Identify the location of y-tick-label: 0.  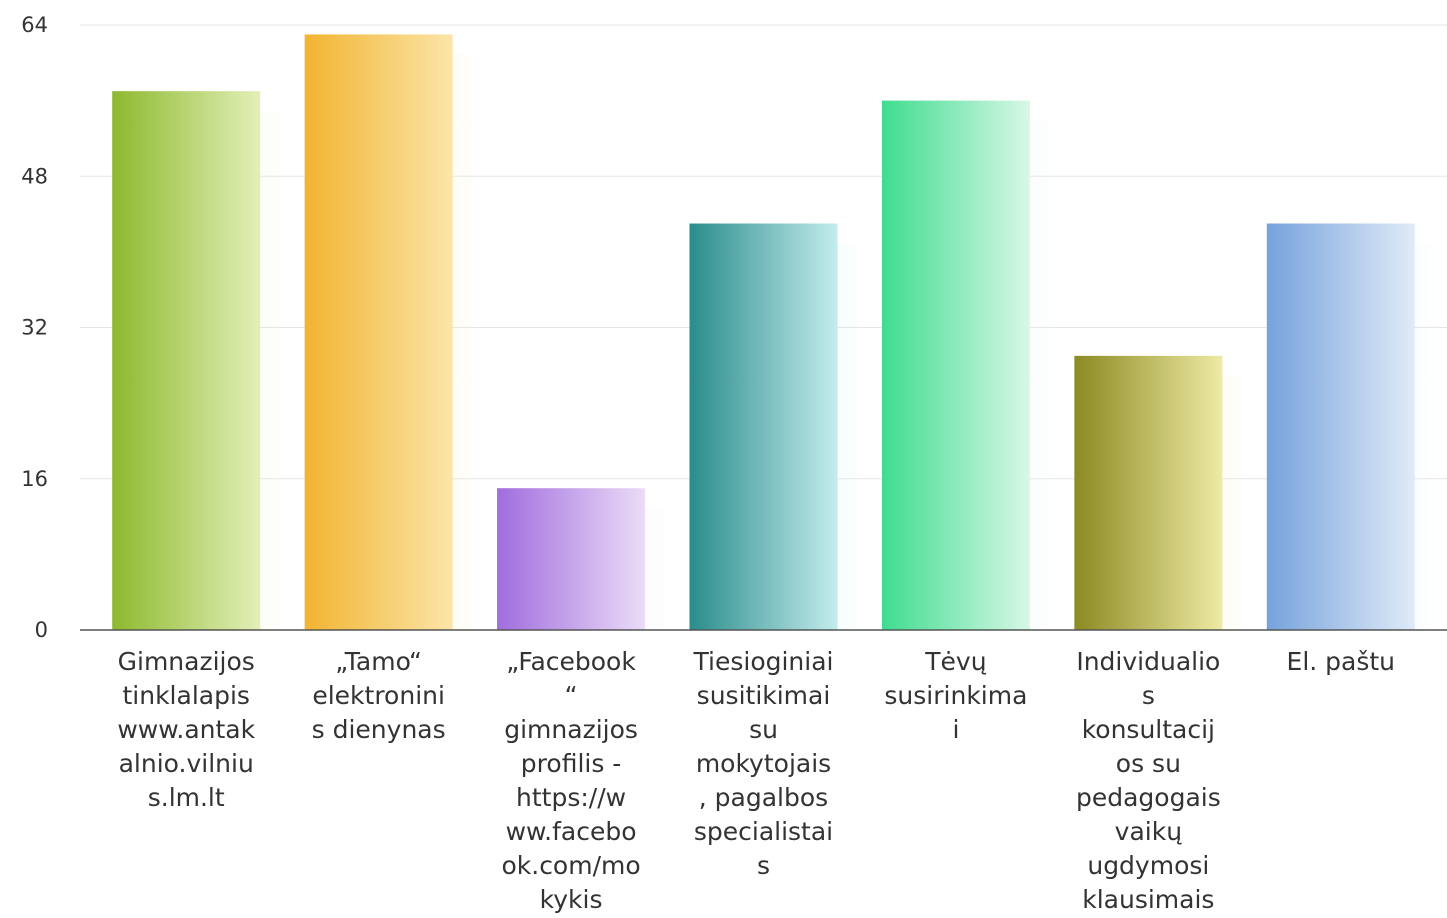
(41, 630).